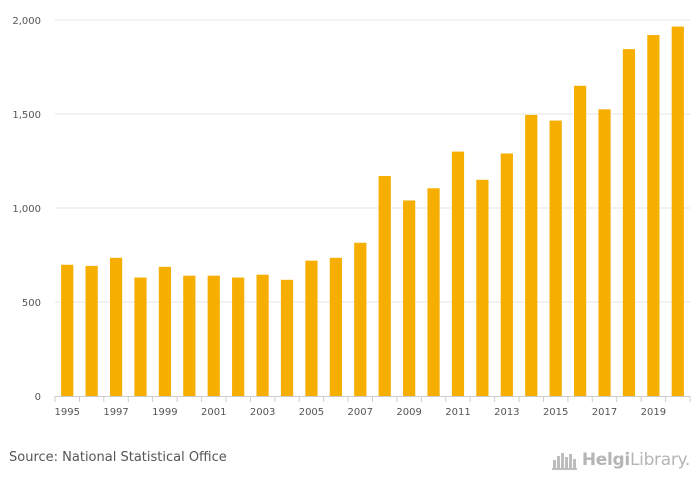 This screenshot has width=700, height=483. Describe the element at coordinates (118, 457) in the screenshot. I see `source-note: Source: National Statistical Office` at that location.